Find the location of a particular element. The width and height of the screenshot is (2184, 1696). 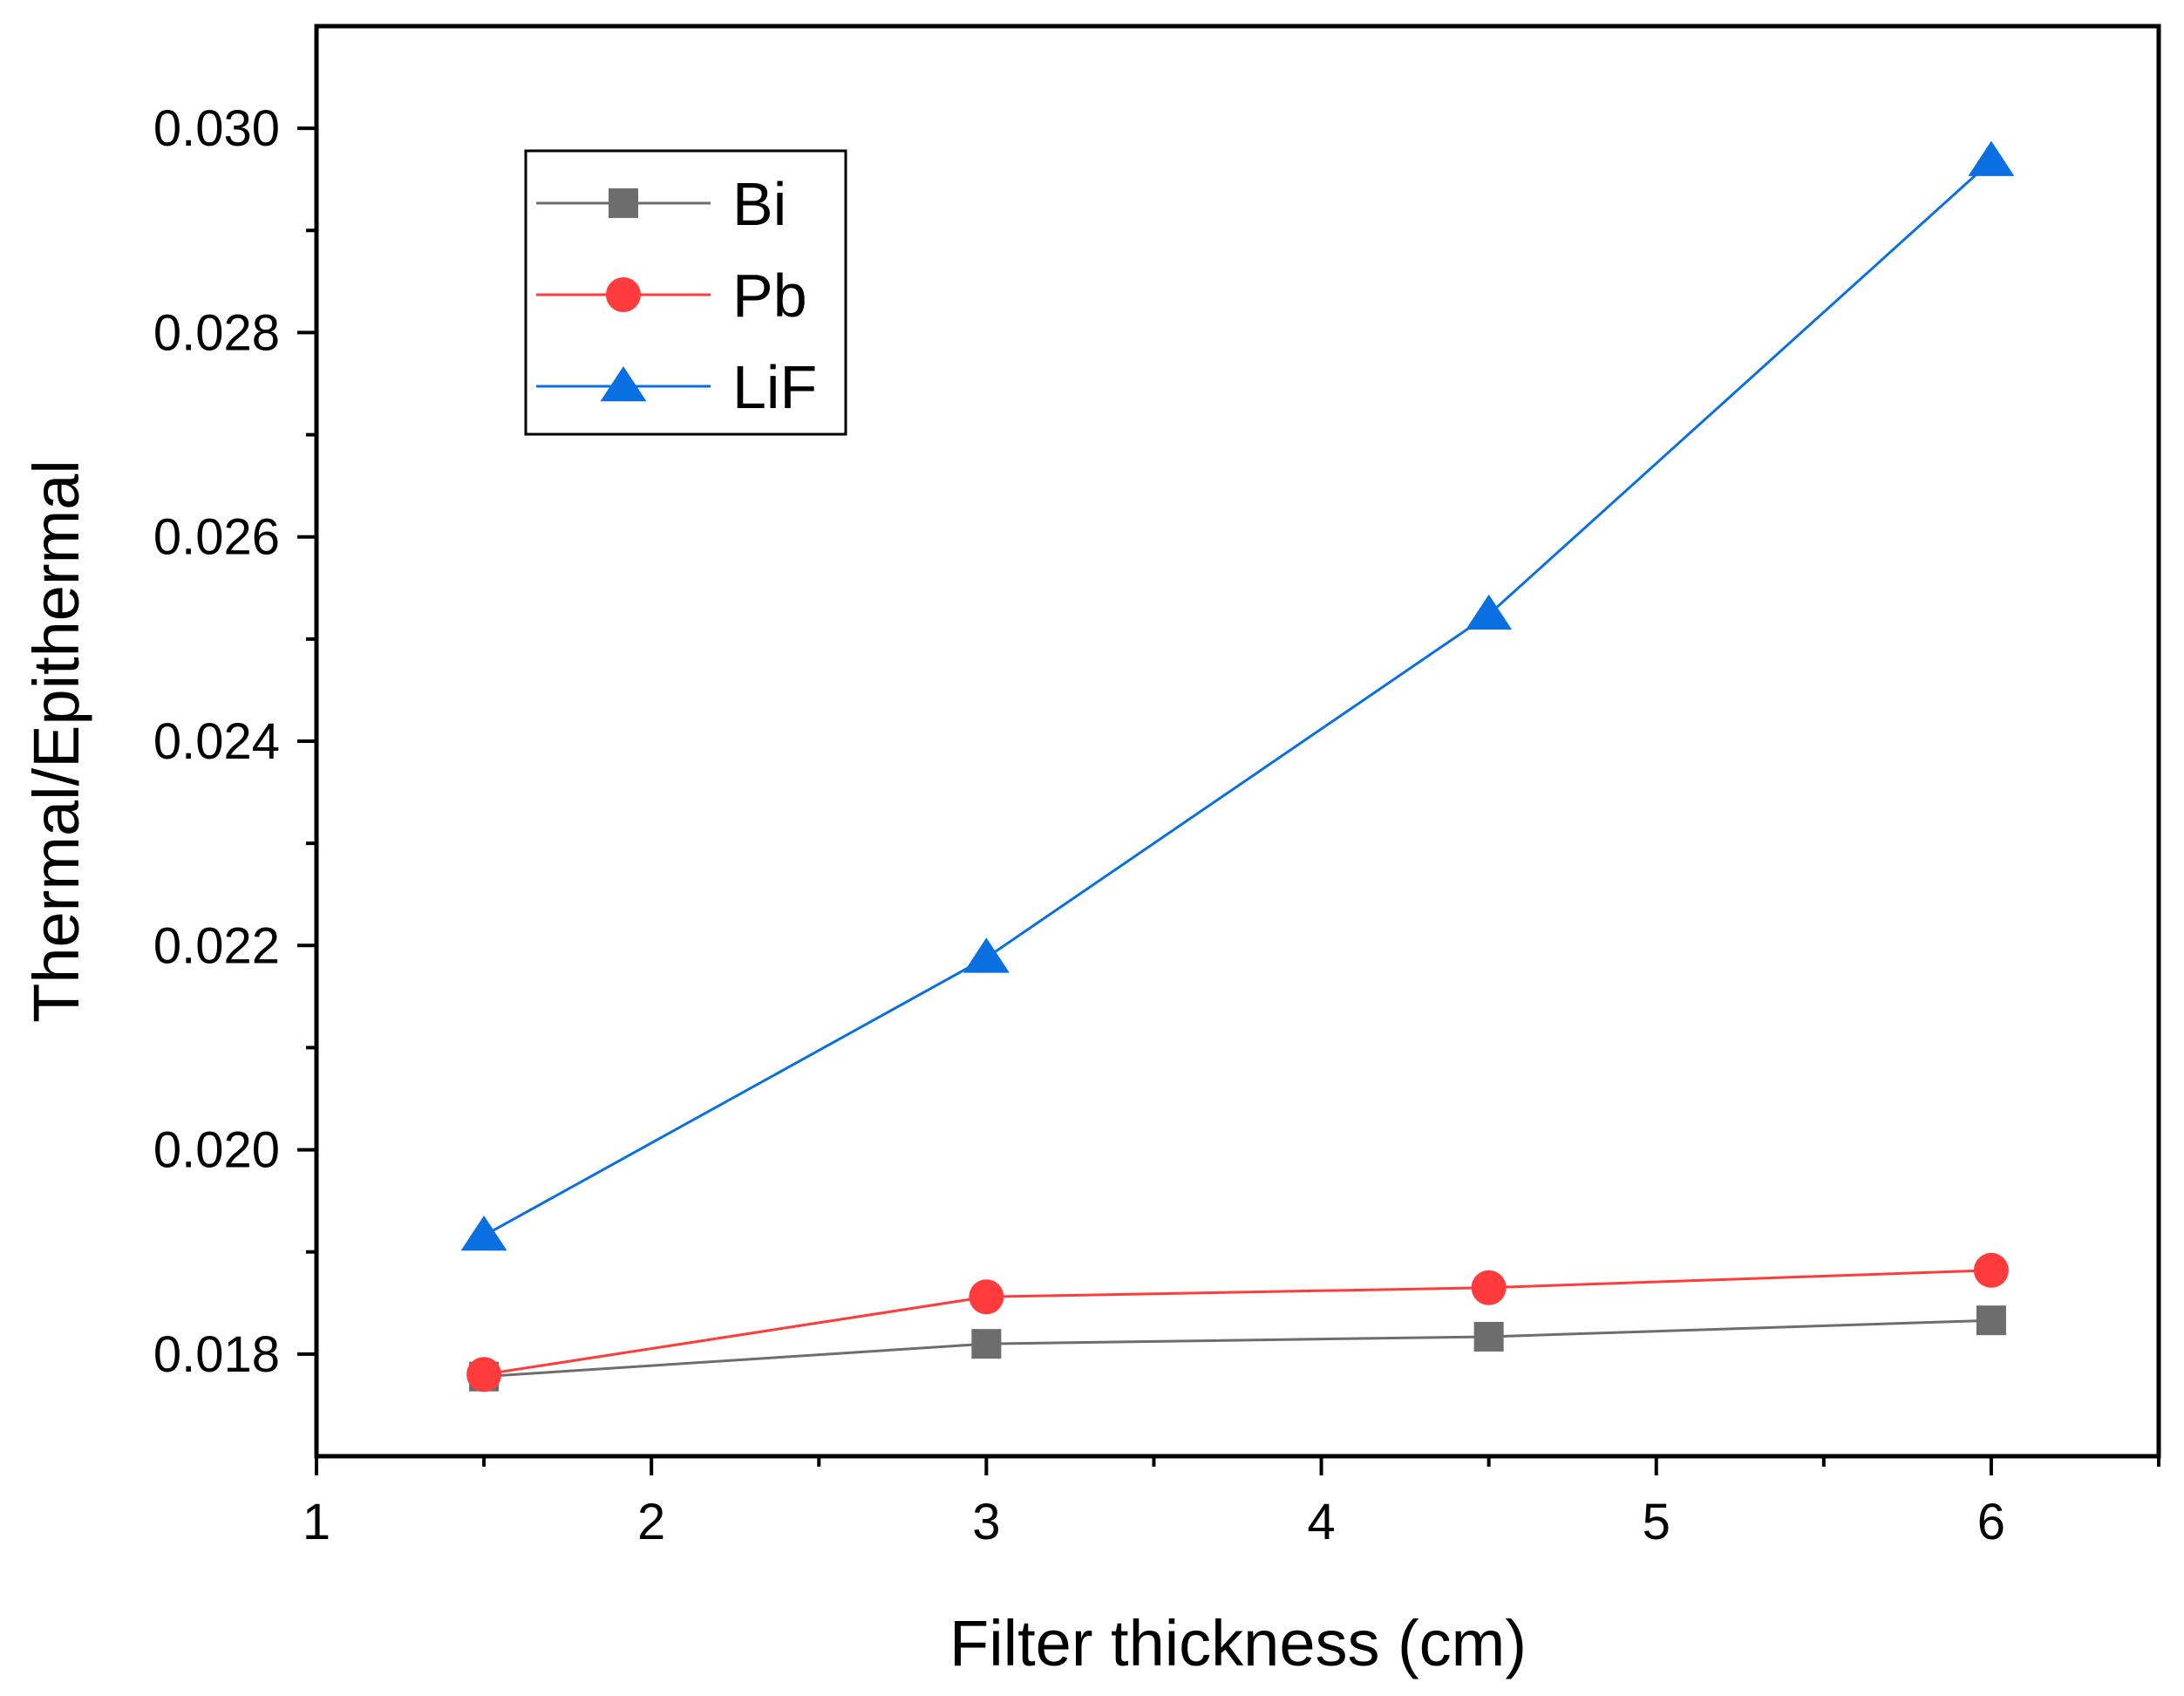

x-tick-label: 4 is located at coordinates (1321, 1522).